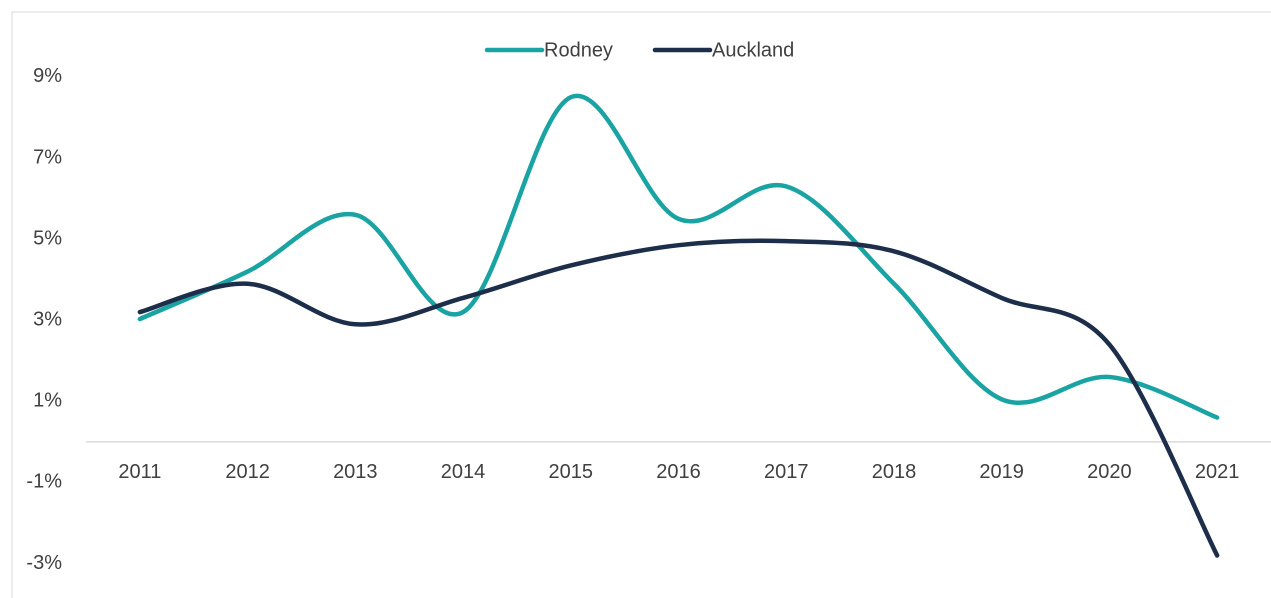 This screenshot has width=1271, height=598. Describe the element at coordinates (786, 472) in the screenshot. I see `x-tick-label: 2017` at that location.